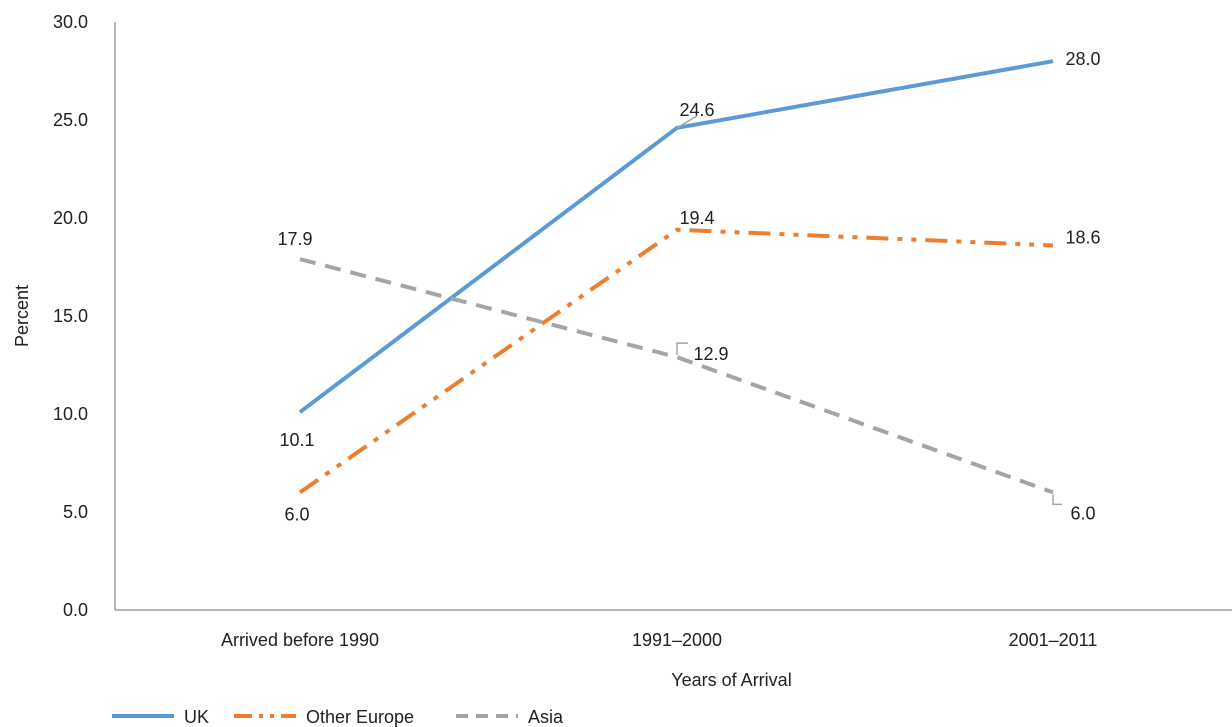 Image resolution: width=1232 pixels, height=727 pixels. Describe the element at coordinates (696, 110) in the screenshot. I see `data-label: 24.6` at that location.